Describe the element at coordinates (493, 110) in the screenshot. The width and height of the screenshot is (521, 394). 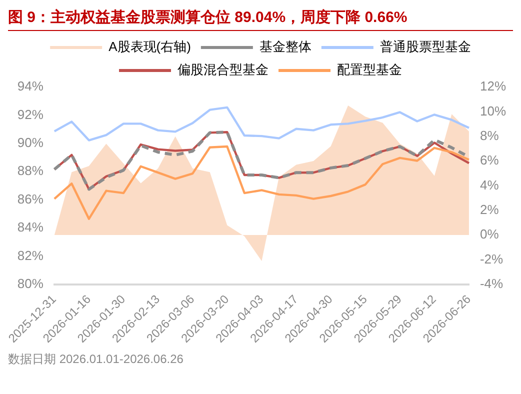
I see `y2-tick-label: 10%` at that location.